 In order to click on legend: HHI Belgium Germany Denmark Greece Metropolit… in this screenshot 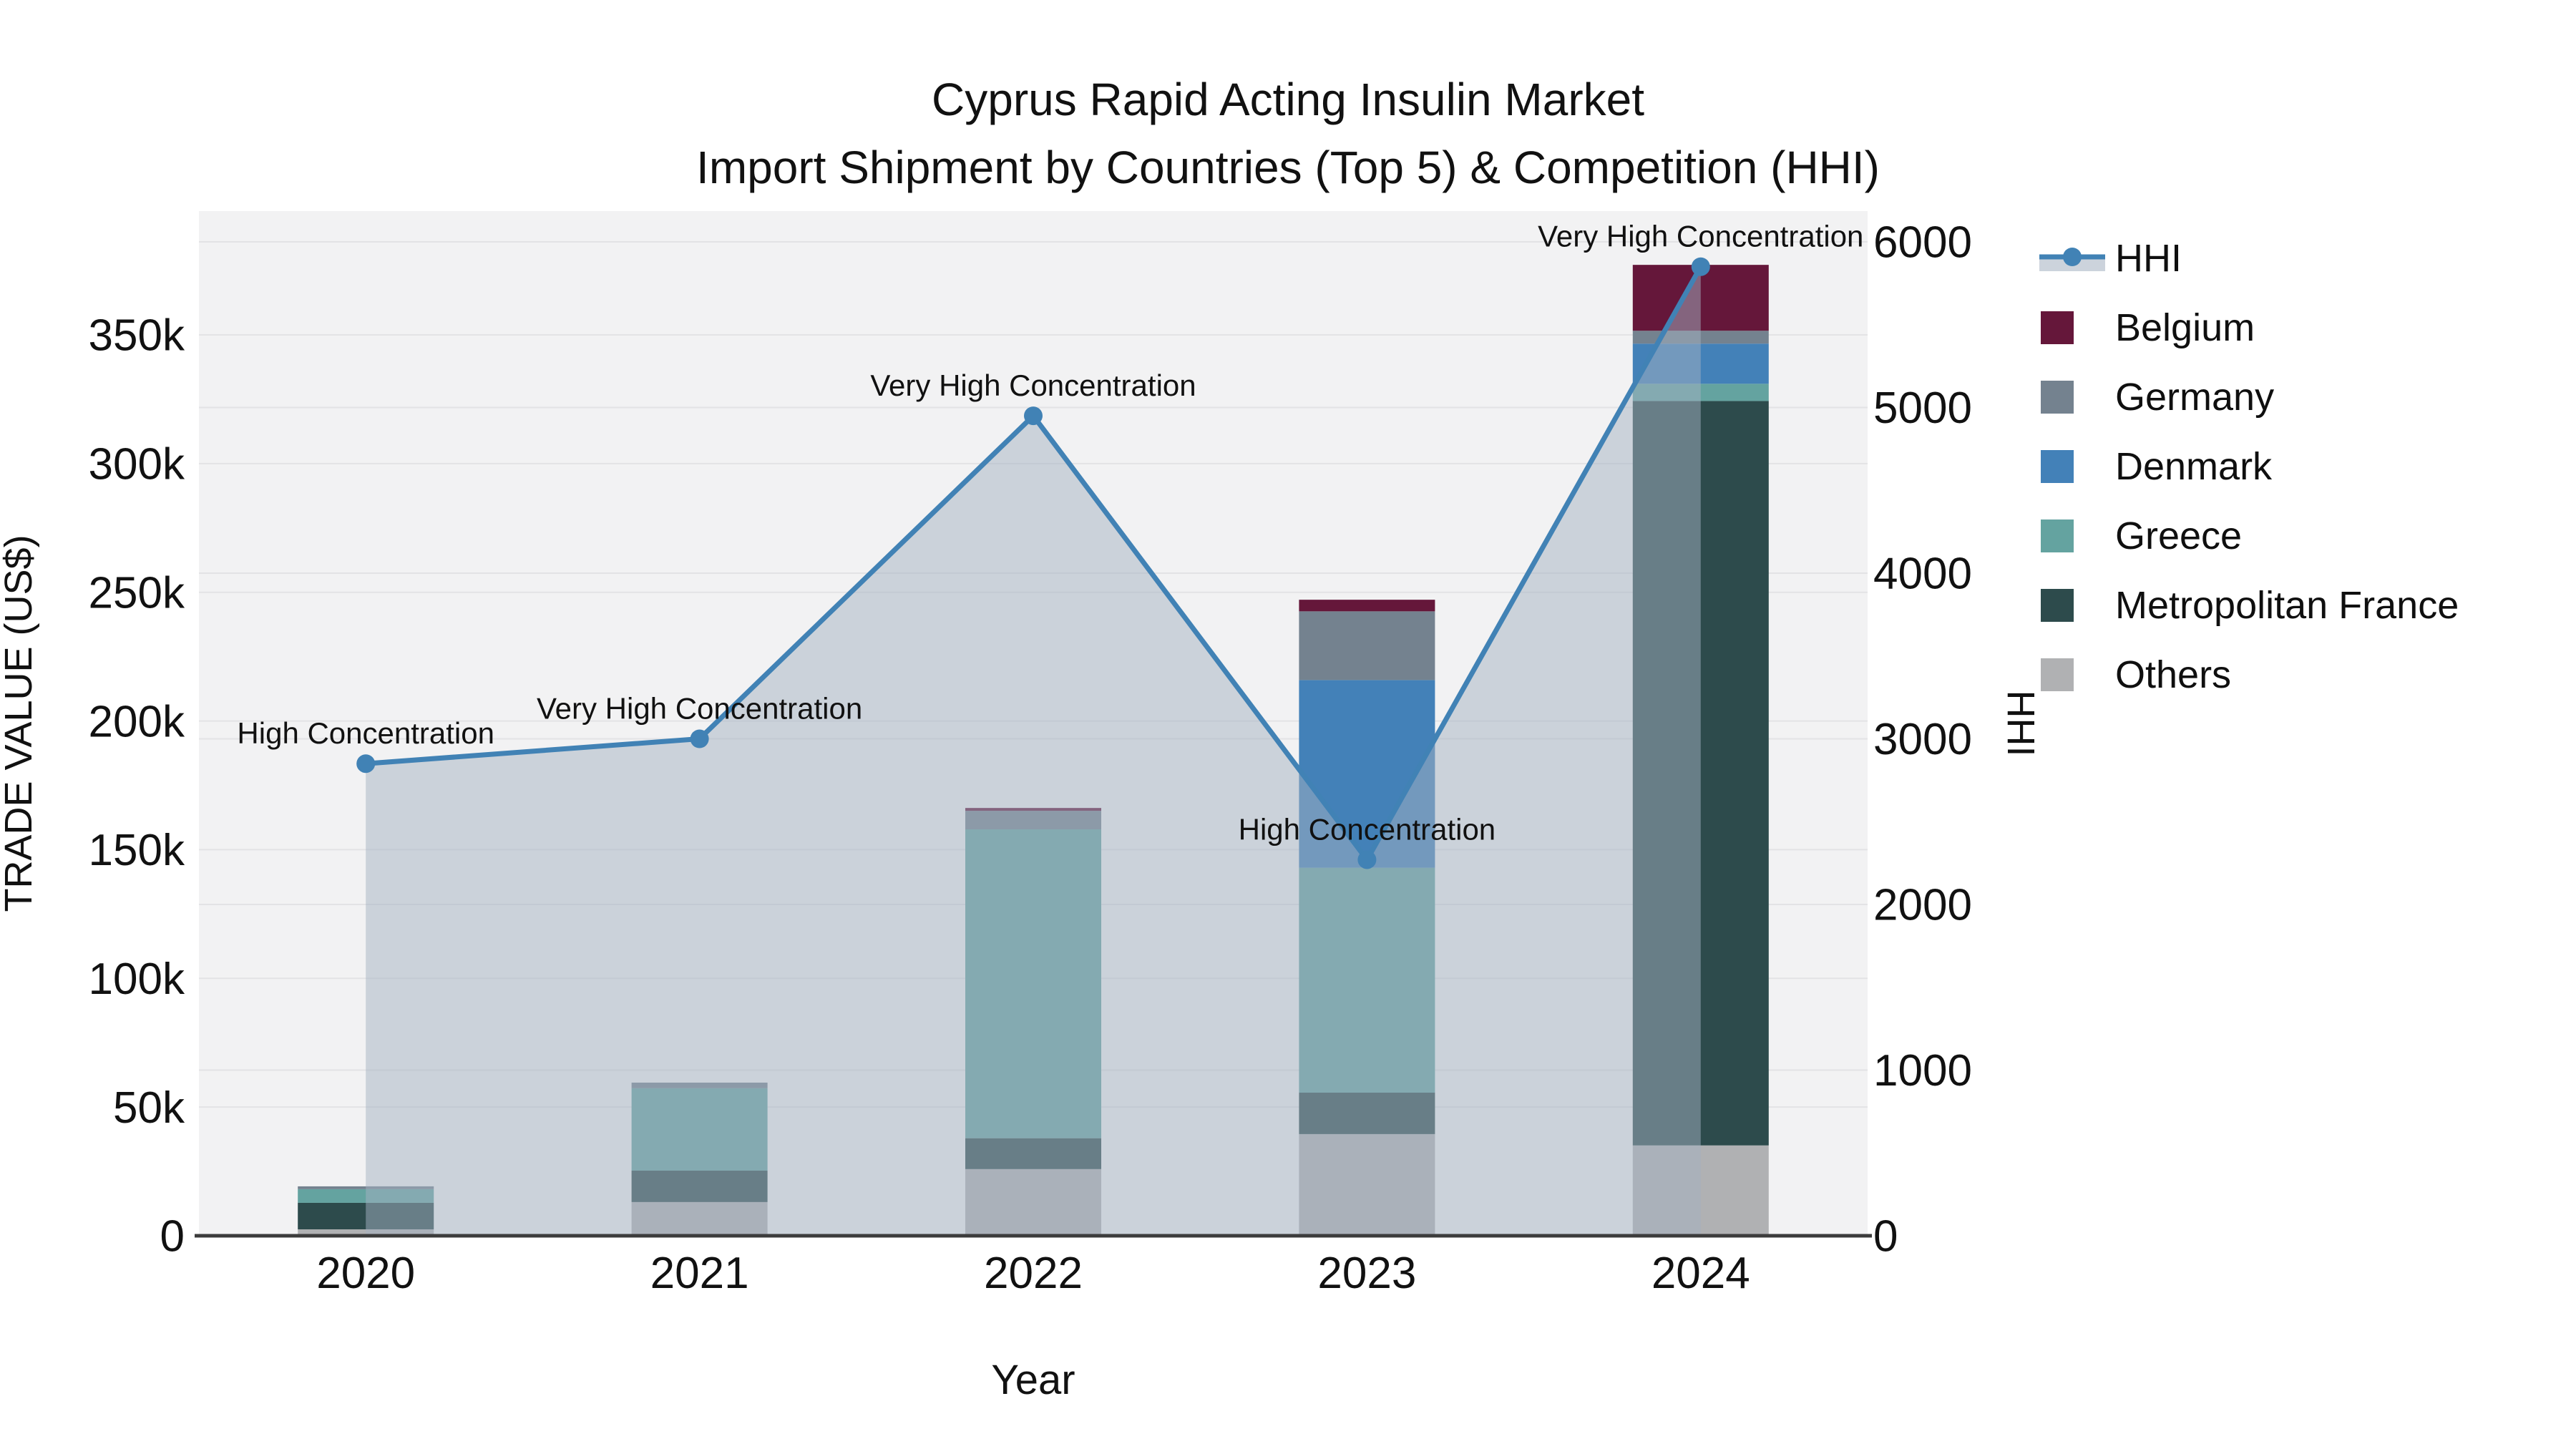, I will do `click(2247, 466)`.